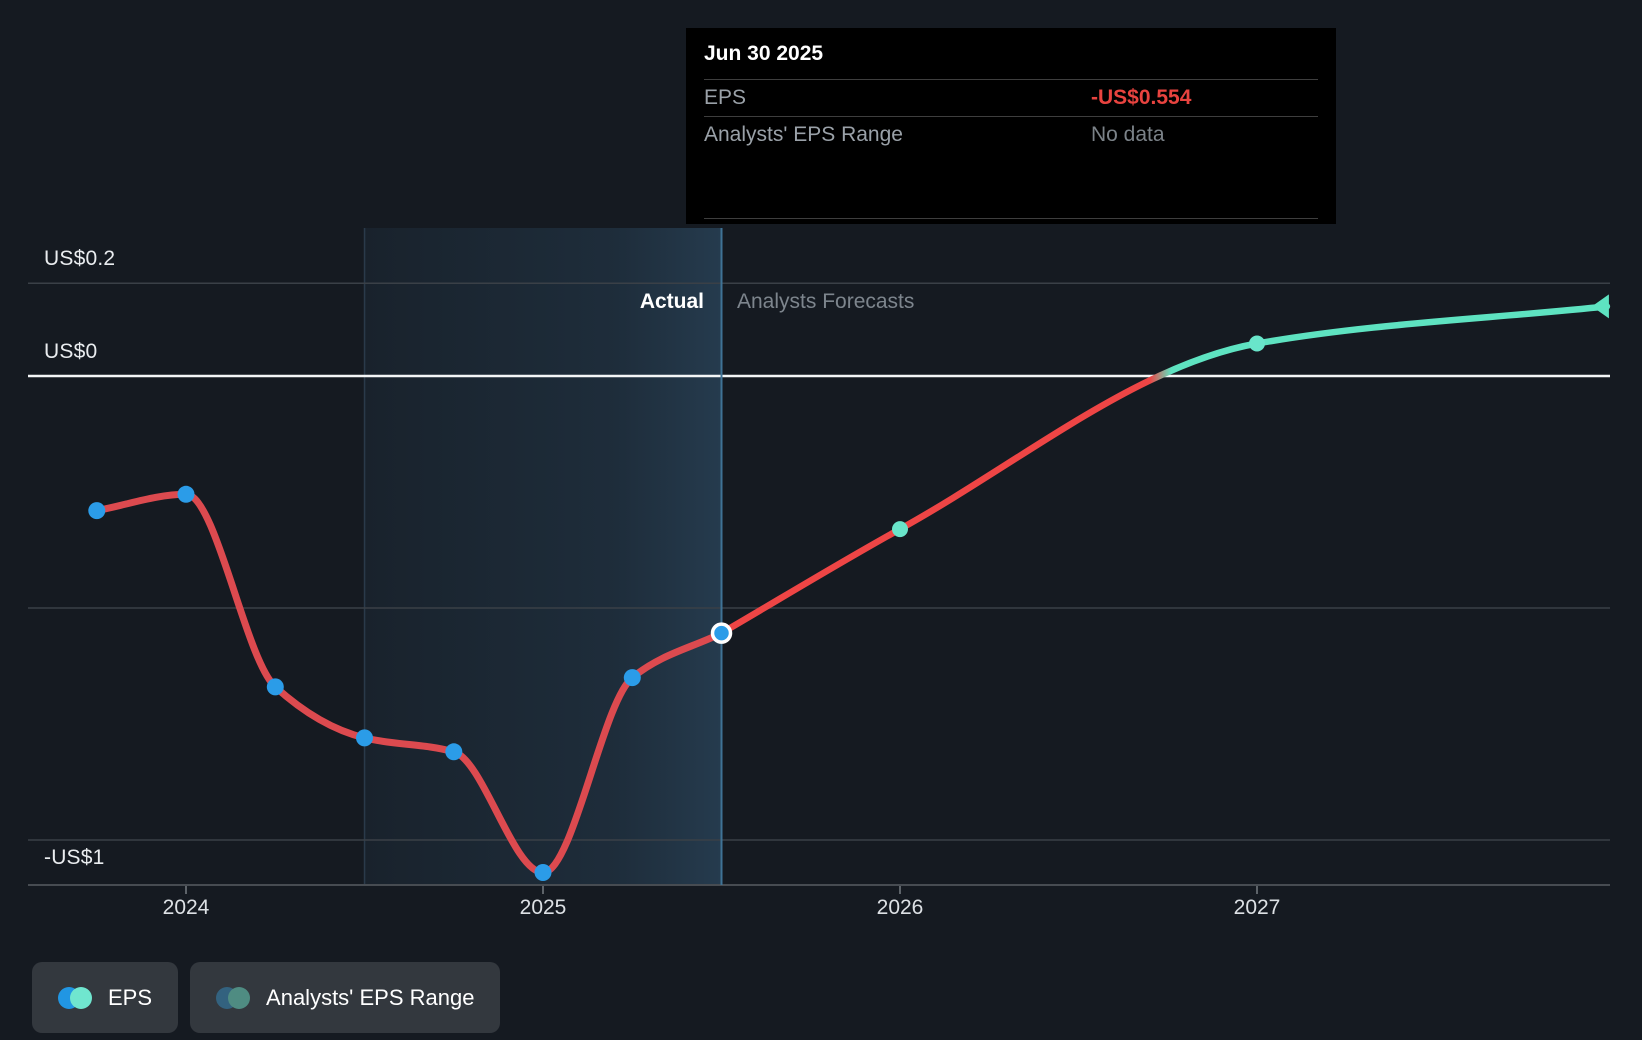 This screenshot has width=1642, height=1040. Describe the element at coordinates (71, 351) in the screenshot. I see `y-axis-label-0: US$0` at that location.